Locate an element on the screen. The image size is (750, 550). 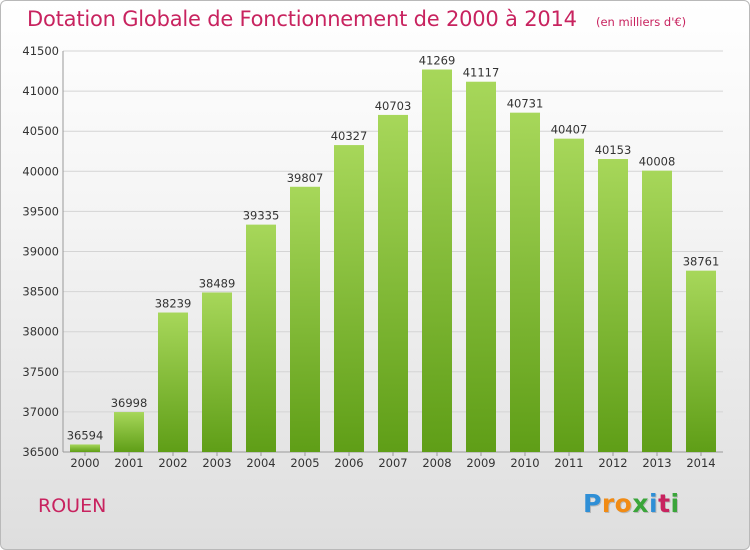
data-label: 40703 is located at coordinates (393, 106).